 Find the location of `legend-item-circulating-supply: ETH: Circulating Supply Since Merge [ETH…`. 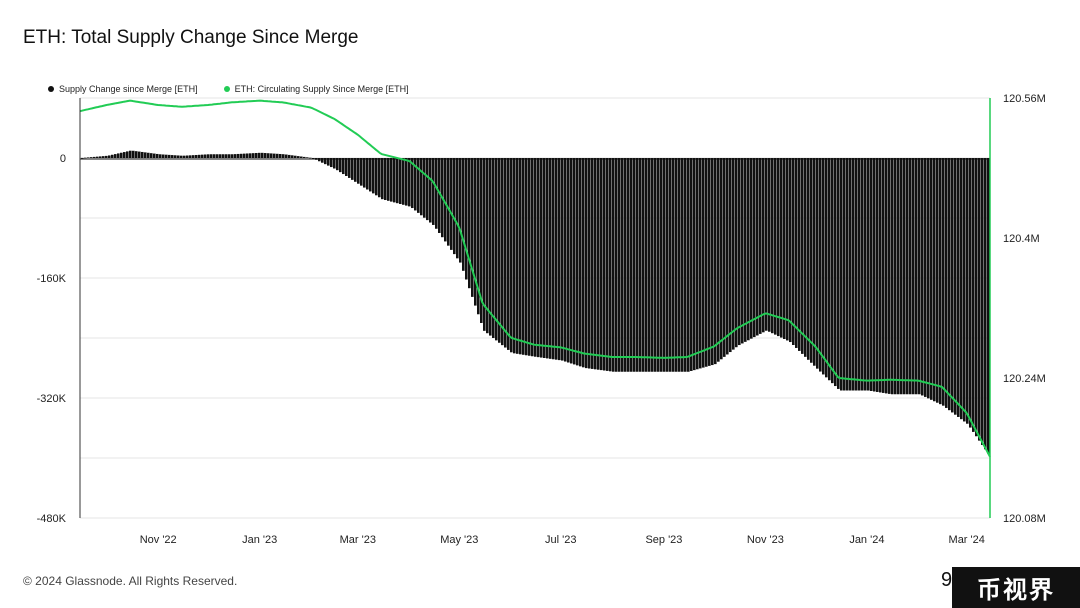

legend-item-circulating-supply: ETH: Circulating Supply Since Merge [ETH… is located at coordinates (316, 89).